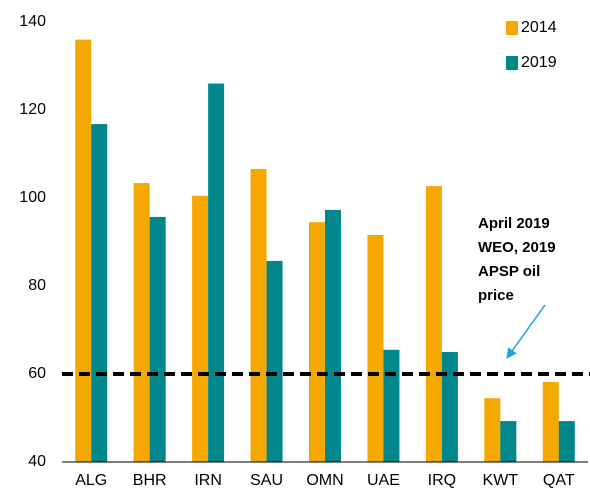 The height and width of the screenshot is (497, 590). What do you see at coordinates (37, 373) in the screenshot?
I see `y-tick-label: 60` at bounding box center [37, 373].